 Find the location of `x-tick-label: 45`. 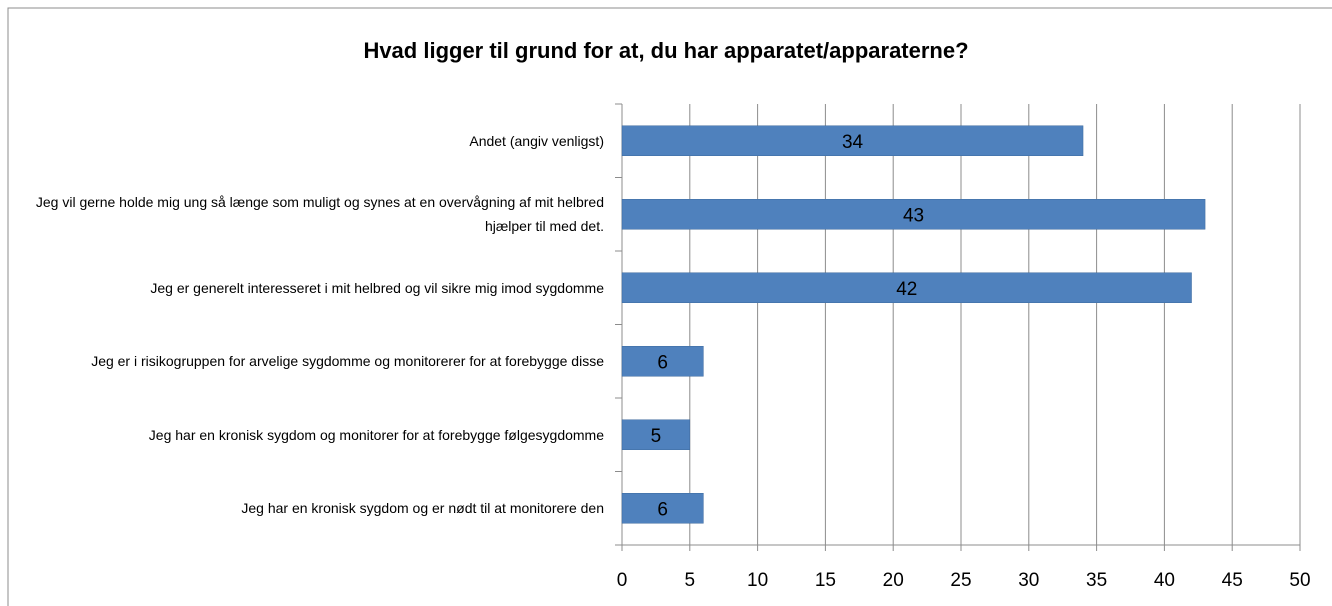

x-tick-label: 45 is located at coordinates (1232, 580).